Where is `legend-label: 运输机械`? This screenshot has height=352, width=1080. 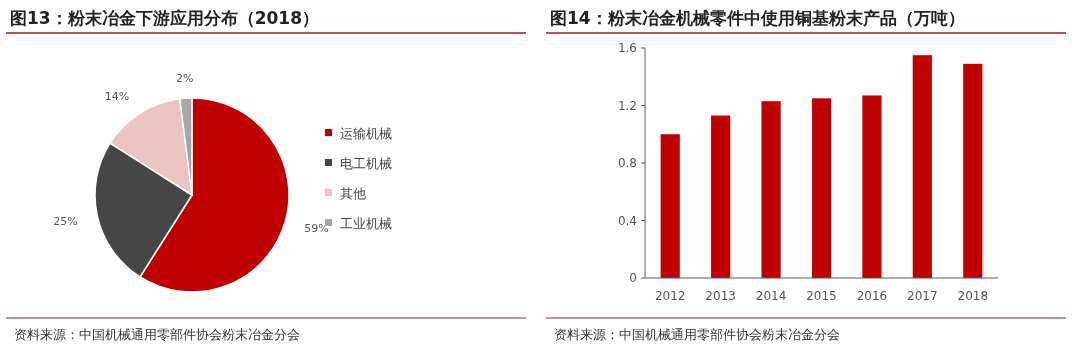
legend-label: 运输机械 is located at coordinates (366, 133).